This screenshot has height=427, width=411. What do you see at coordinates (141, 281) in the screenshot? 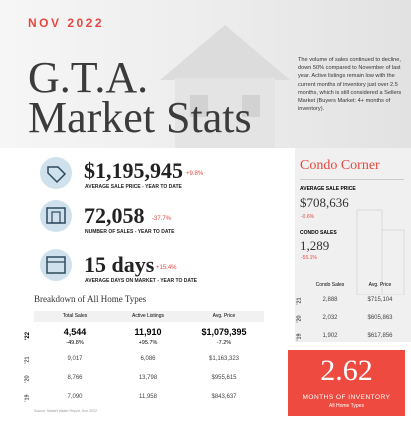
I see `stat-label: AVERAGE DAYS ON MARKET - YEAR TO DATE` at bounding box center [141, 281].